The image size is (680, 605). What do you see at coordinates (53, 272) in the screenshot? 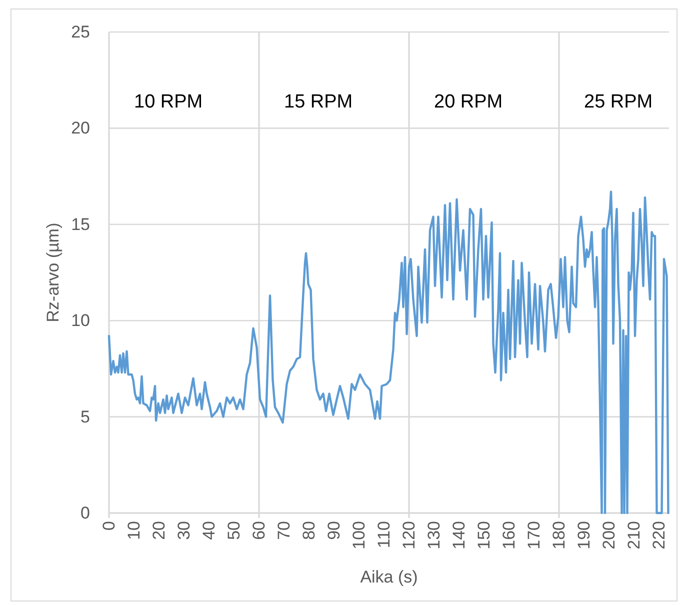
I see `y-axis-title: Rz-arvo (µm)` at bounding box center [53, 272].